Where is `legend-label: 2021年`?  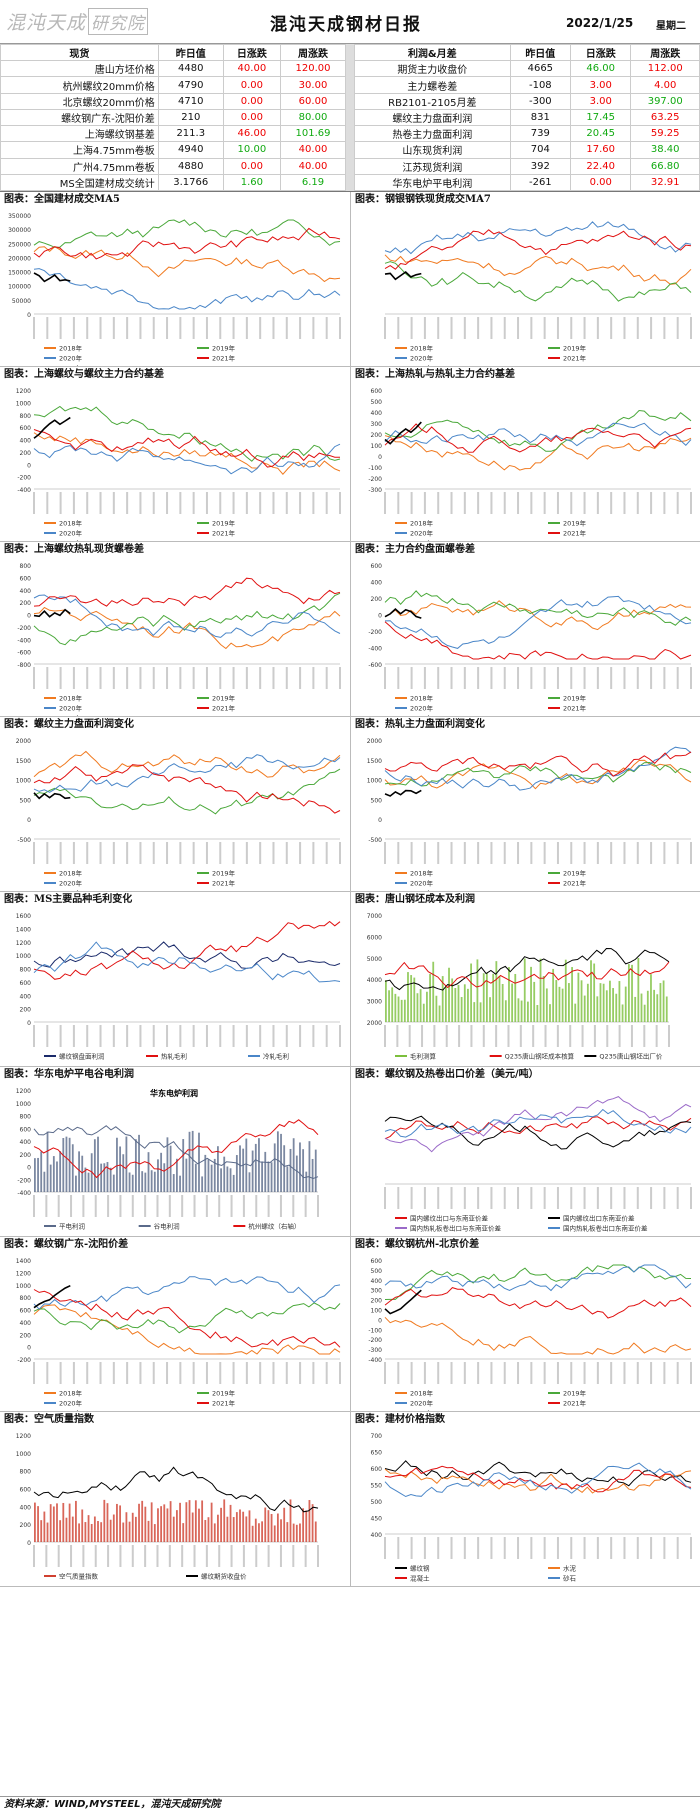
legend-label: 2021年 is located at coordinates (575, 883).